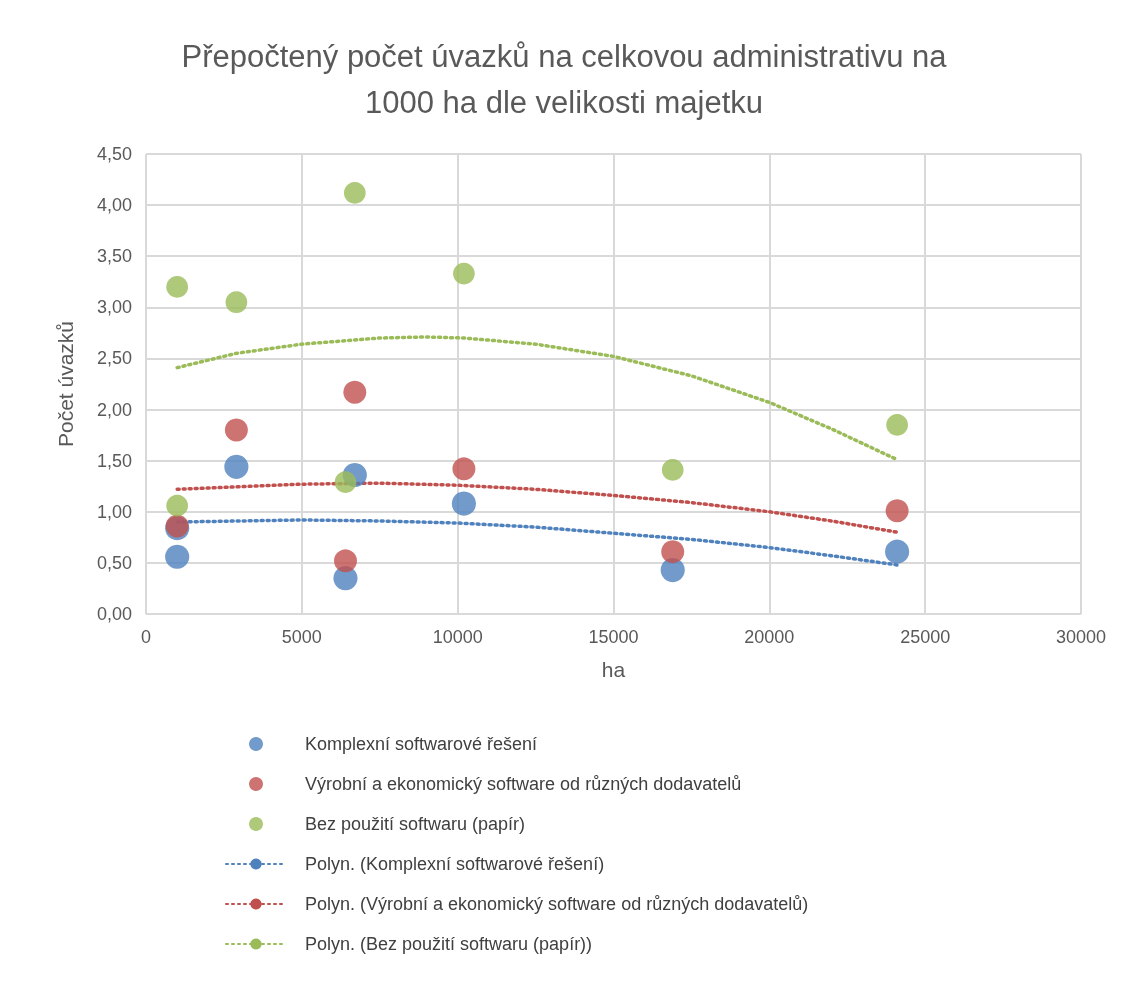 The height and width of the screenshot is (1005, 1128). Describe the element at coordinates (114, 358) in the screenshot. I see `y-tick-label: 2,50` at that location.